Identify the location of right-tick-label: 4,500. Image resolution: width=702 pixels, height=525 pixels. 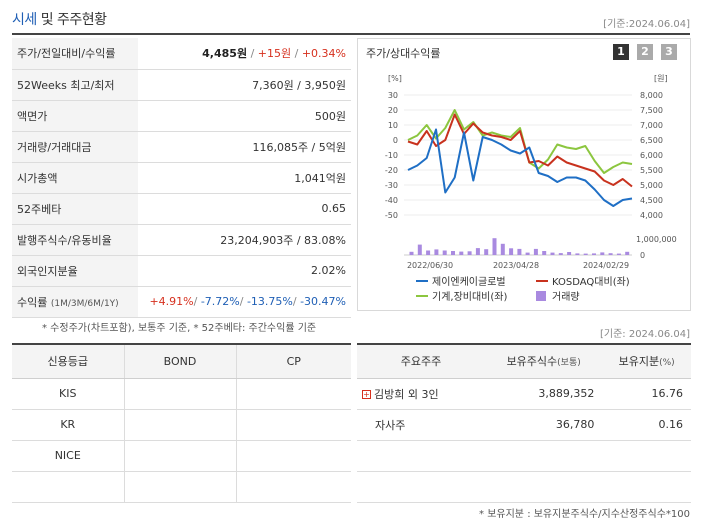
(651, 200).